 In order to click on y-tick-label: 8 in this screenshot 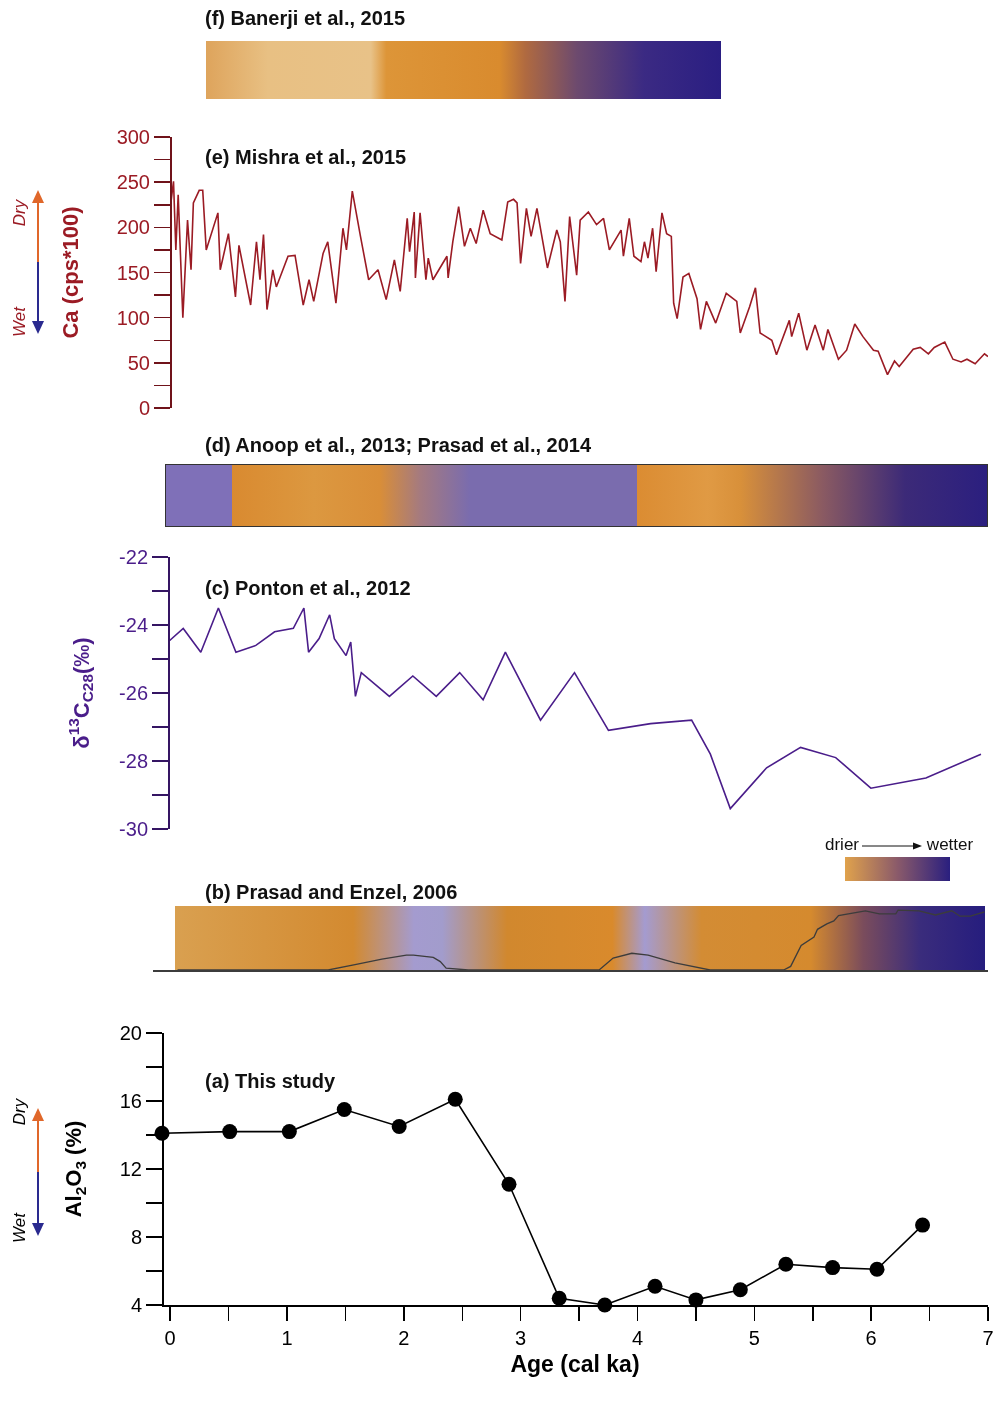, I will do `click(136, 1237)`.